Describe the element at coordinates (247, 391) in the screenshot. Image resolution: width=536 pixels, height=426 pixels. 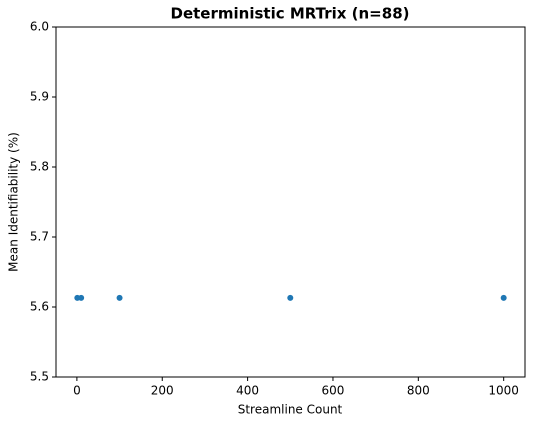
I see `x-tick-label: 400` at that location.